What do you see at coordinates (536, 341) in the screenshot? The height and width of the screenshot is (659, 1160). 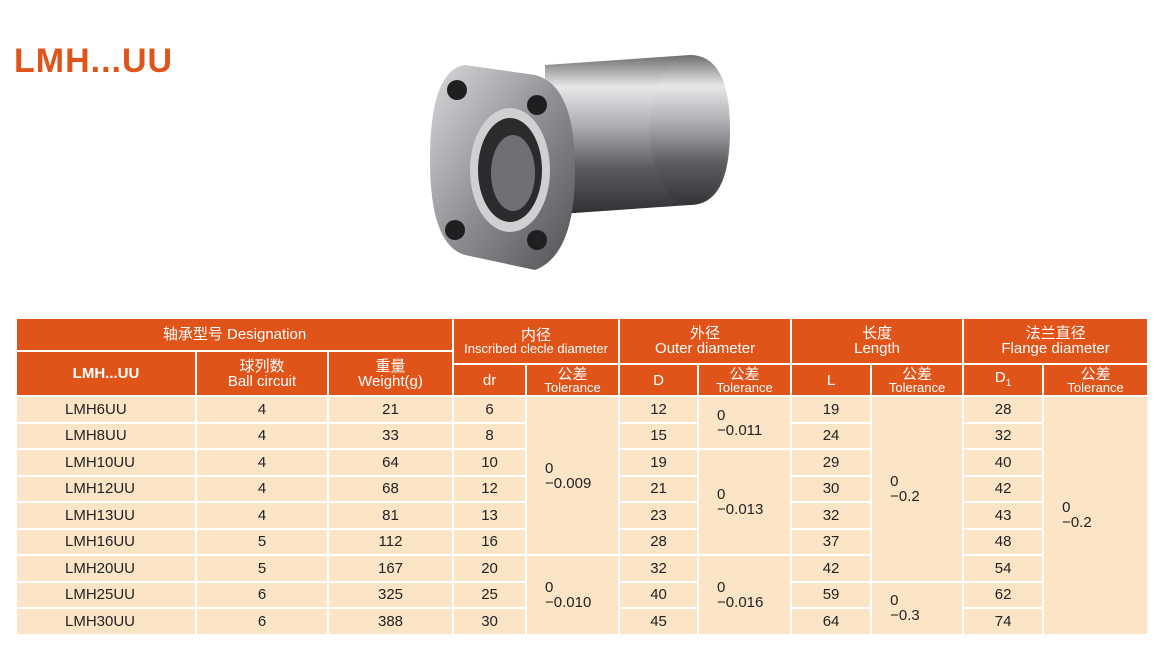 I see `inner-diameter-header: 内径 Inscribed clecle diameter` at bounding box center [536, 341].